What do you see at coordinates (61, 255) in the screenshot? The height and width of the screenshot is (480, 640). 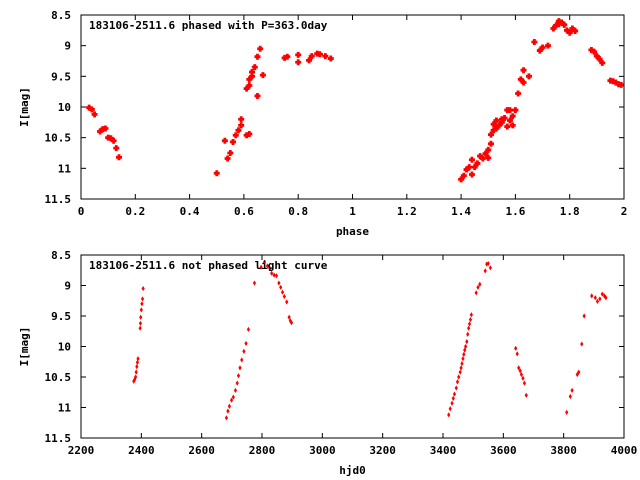 I see `unphased-y-tick-label: 8.5` at bounding box center [61, 255].